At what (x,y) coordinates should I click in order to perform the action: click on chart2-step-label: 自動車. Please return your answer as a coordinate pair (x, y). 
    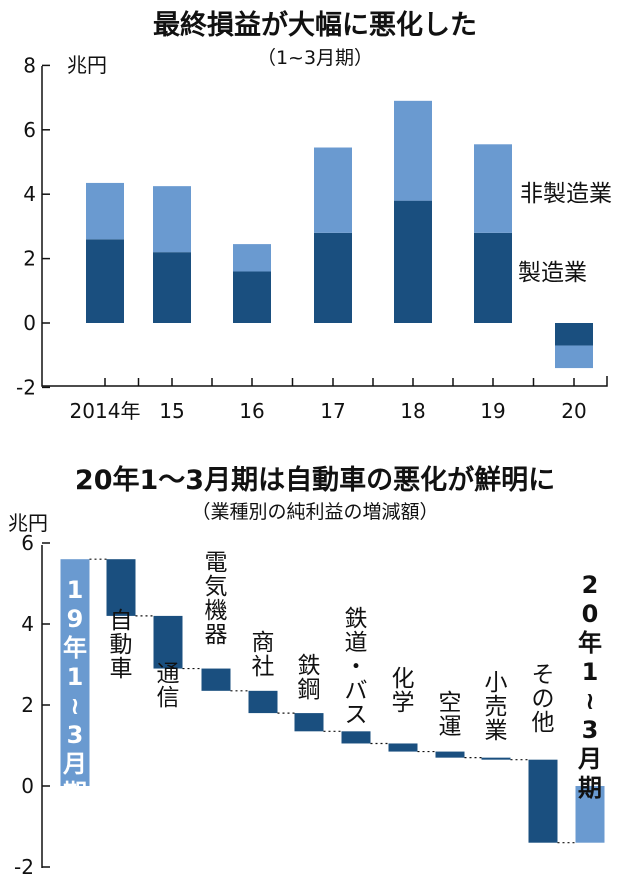
    Looking at the image, I should click on (121, 645).